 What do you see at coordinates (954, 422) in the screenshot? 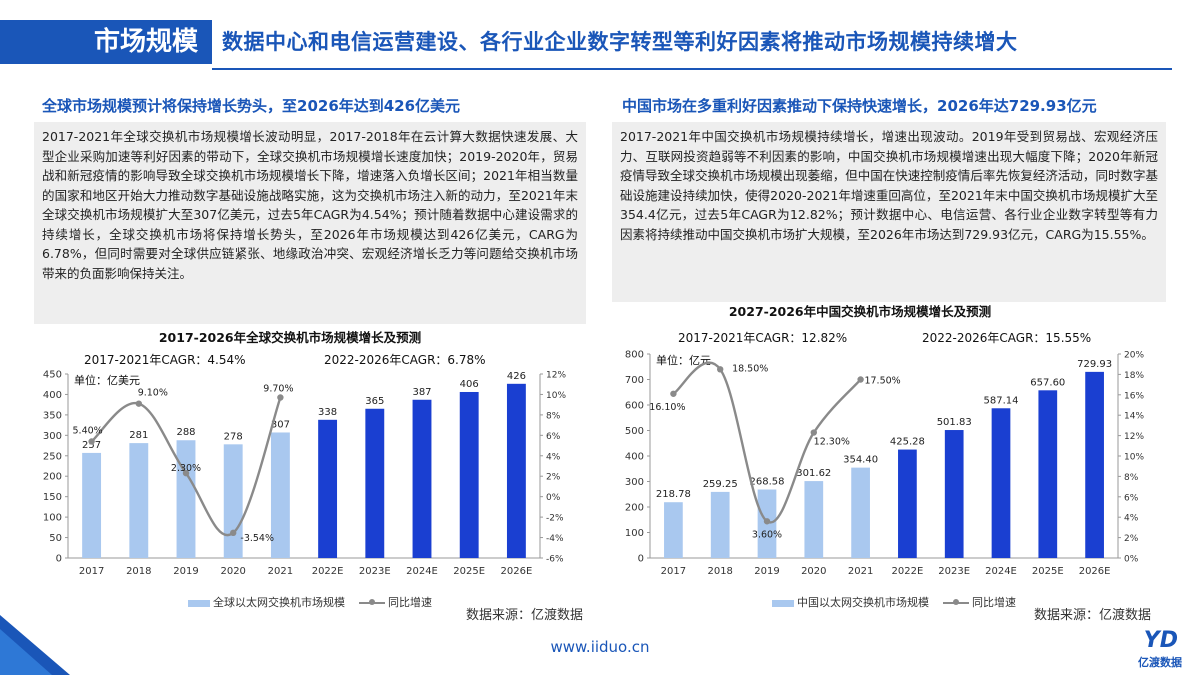
I see `bar-value-label: 501.83` at bounding box center [954, 422].